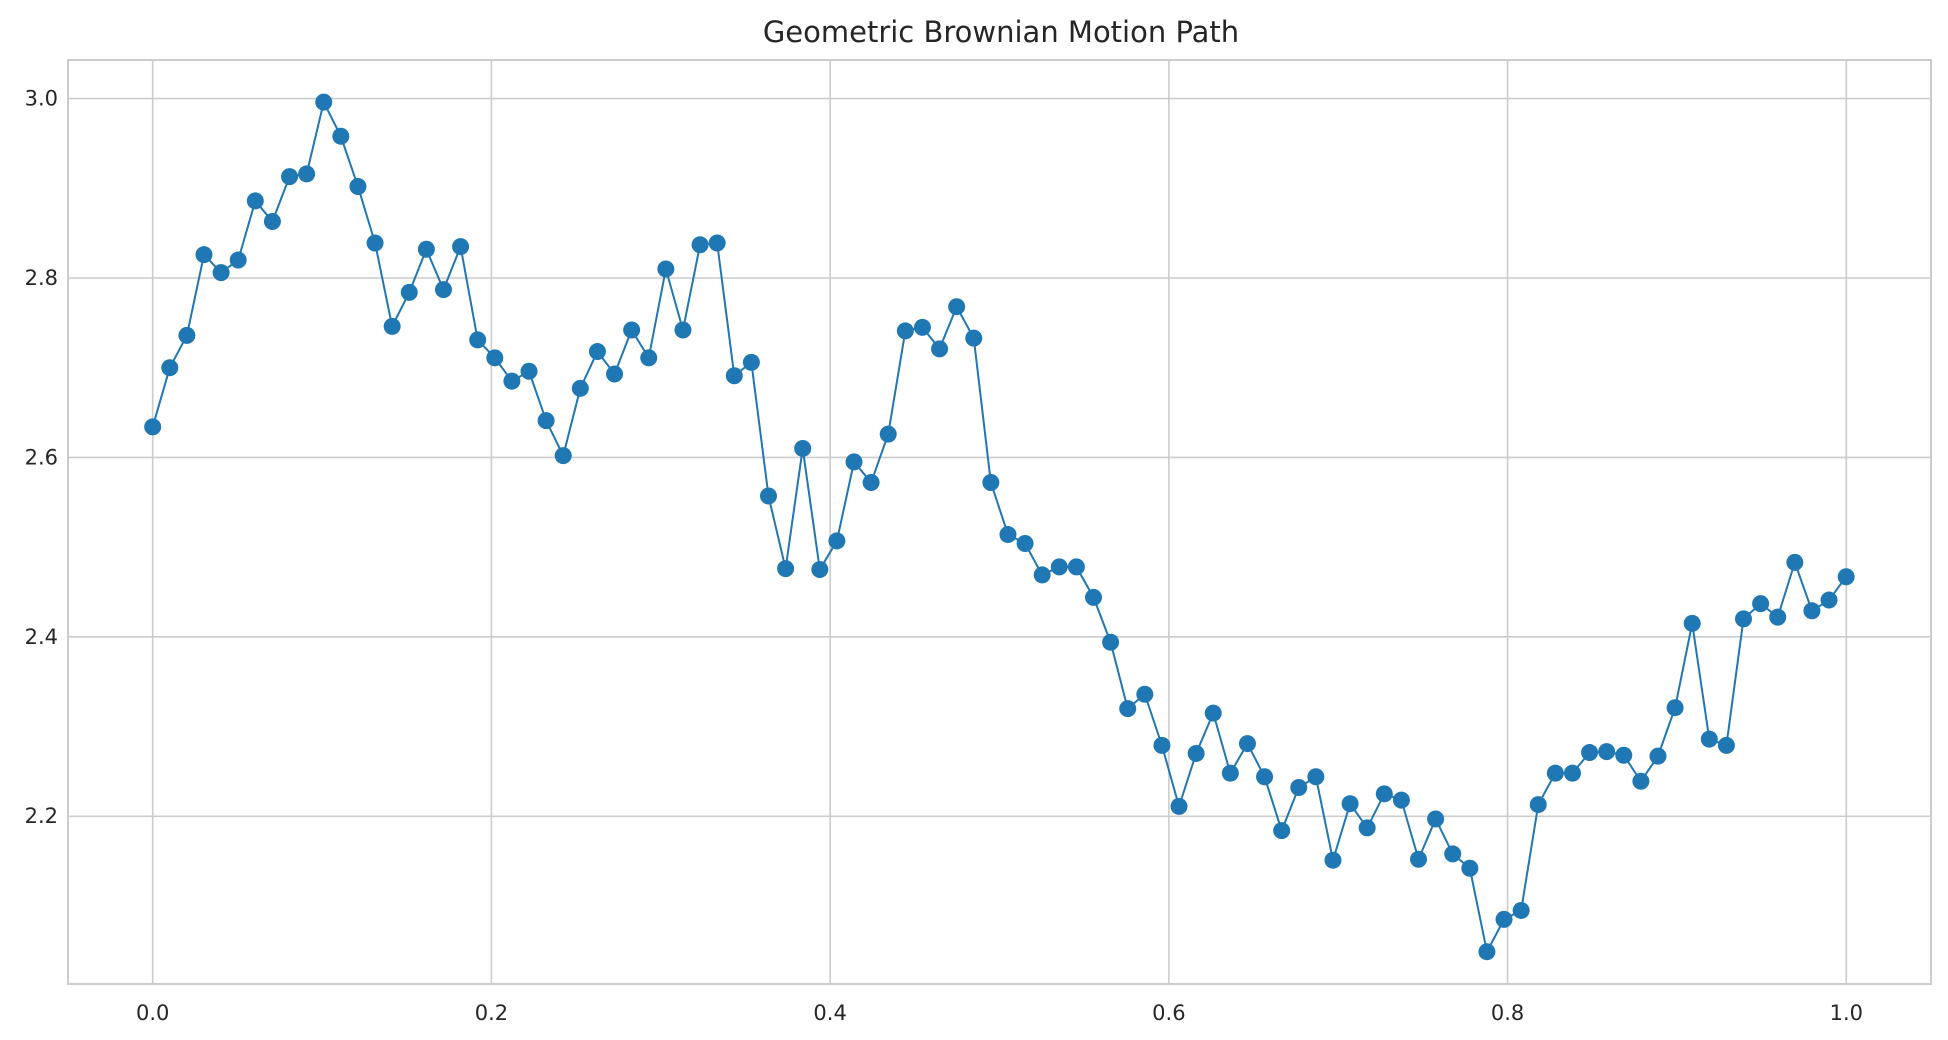 The image size is (1948, 1040). I want to click on x-tick-label: 1.0, so click(1846, 1013).